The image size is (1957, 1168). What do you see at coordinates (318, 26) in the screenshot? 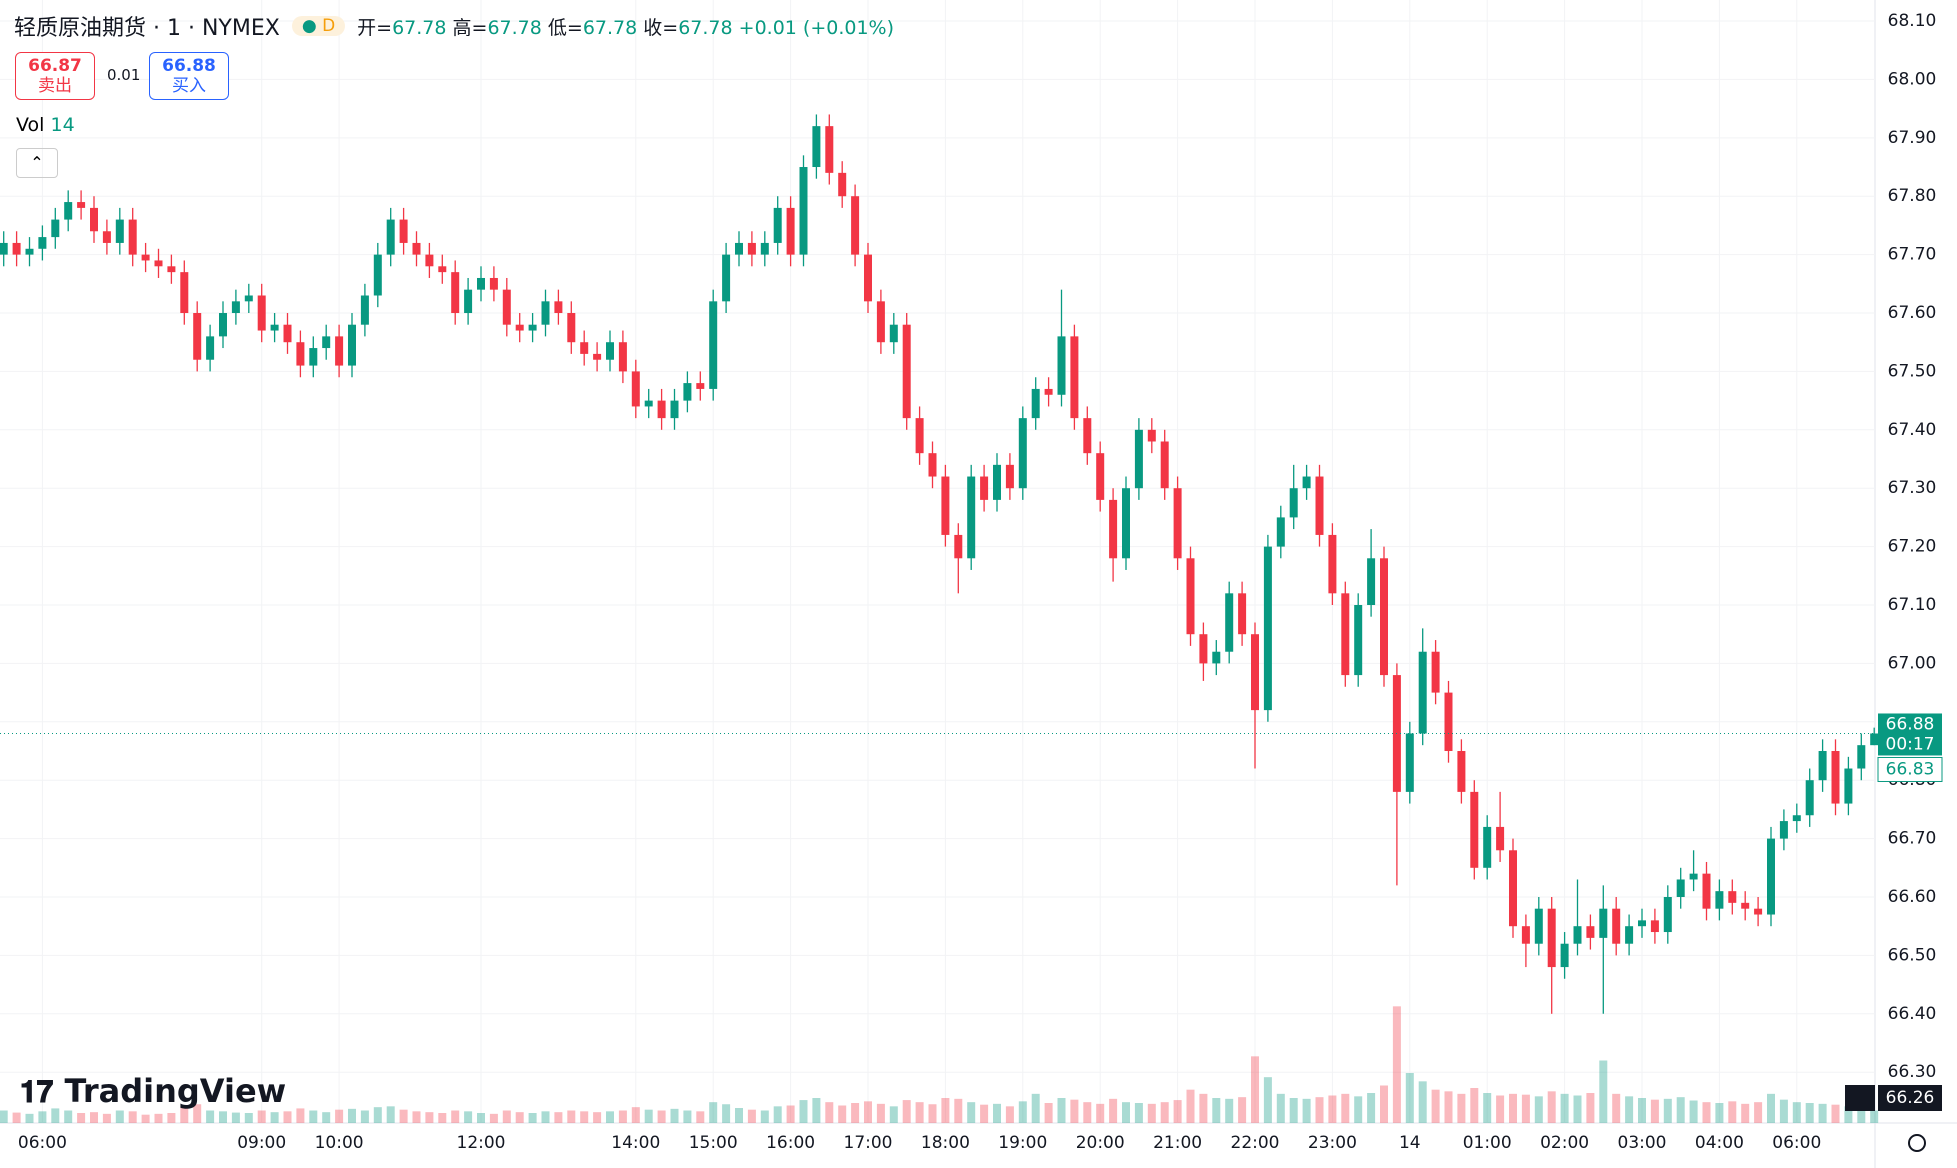
I see `interval-badge: ● D` at bounding box center [318, 26].